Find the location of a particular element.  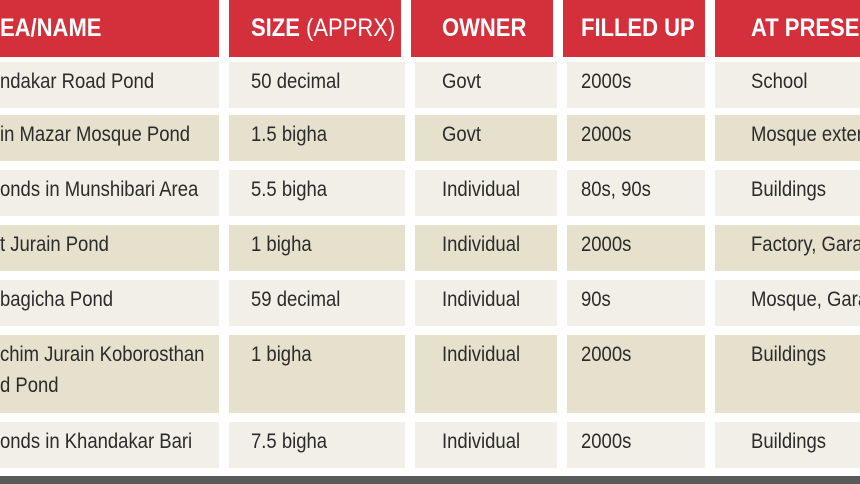

bottom-bar is located at coordinates (430, 480).